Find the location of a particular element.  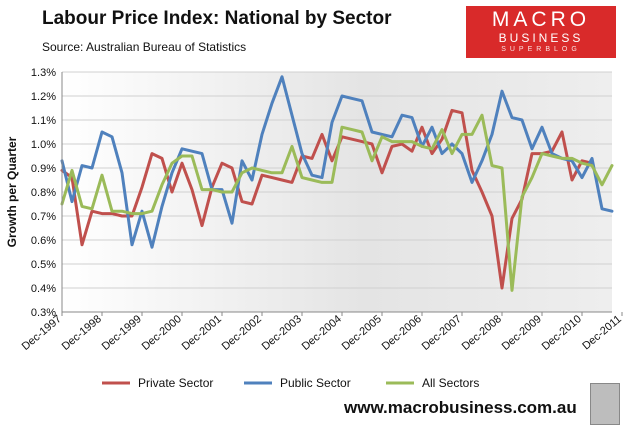

x-tick-label: Dec-2004 is located at coordinates (322, 333).